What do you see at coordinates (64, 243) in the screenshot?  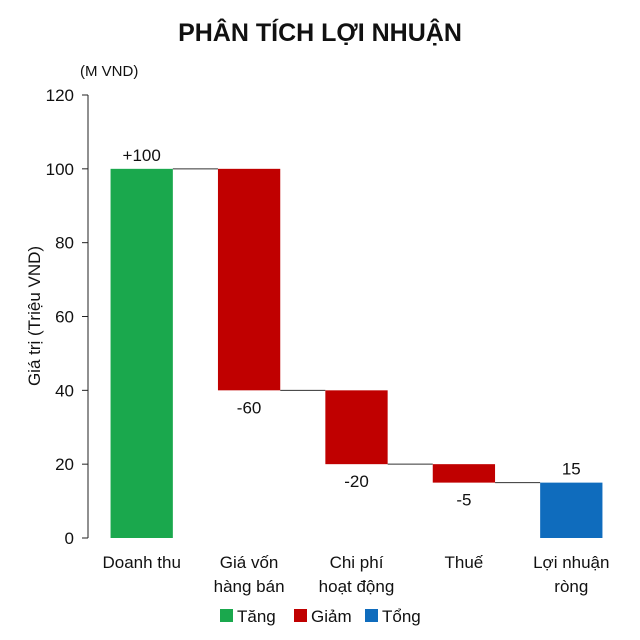 I see `y-tick-label: 80` at bounding box center [64, 243].